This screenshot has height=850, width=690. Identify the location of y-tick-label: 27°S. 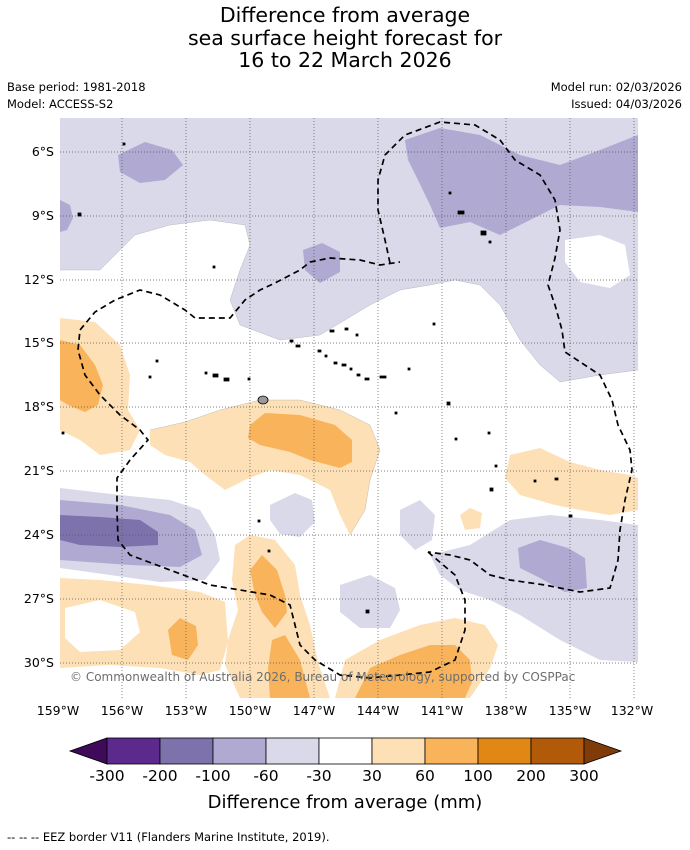
(38, 598).